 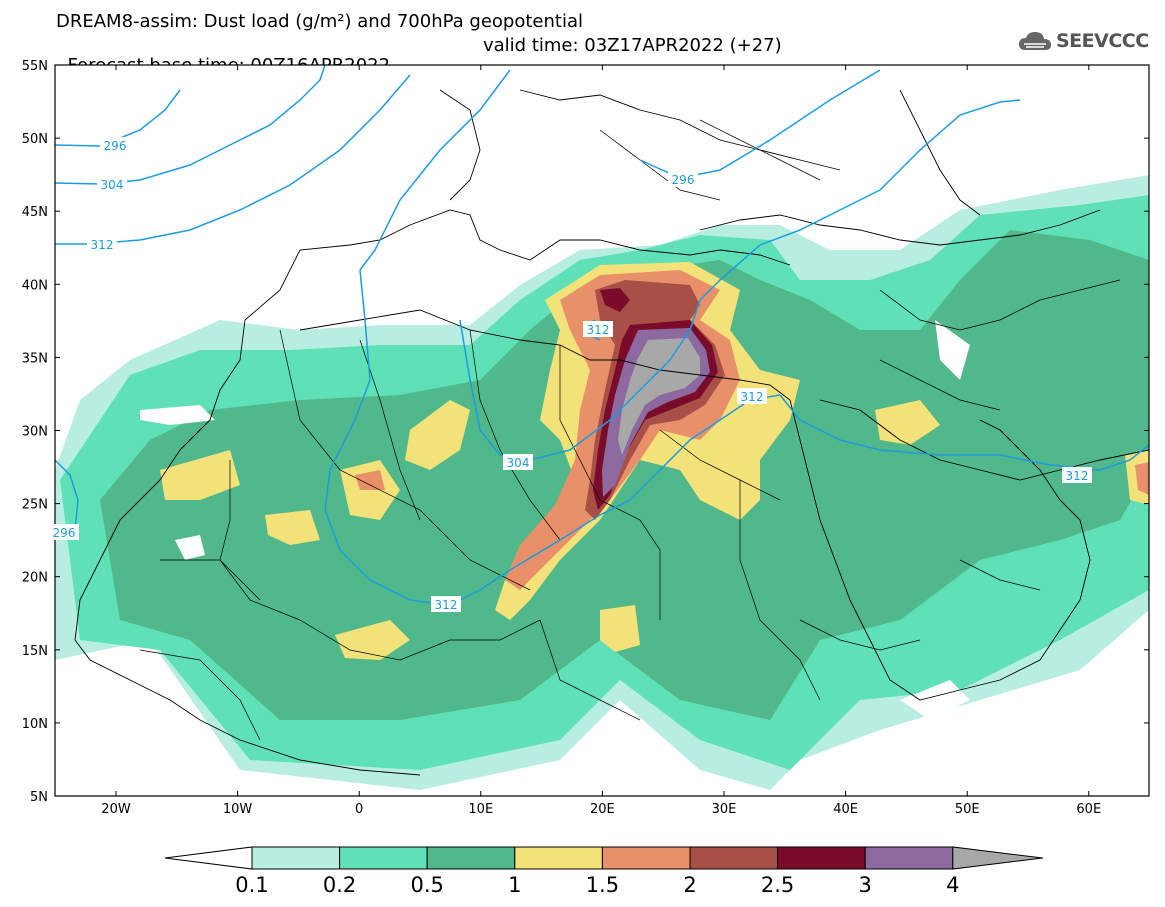 What do you see at coordinates (865, 885) in the screenshot?
I see `colorbar-label: 3` at bounding box center [865, 885].